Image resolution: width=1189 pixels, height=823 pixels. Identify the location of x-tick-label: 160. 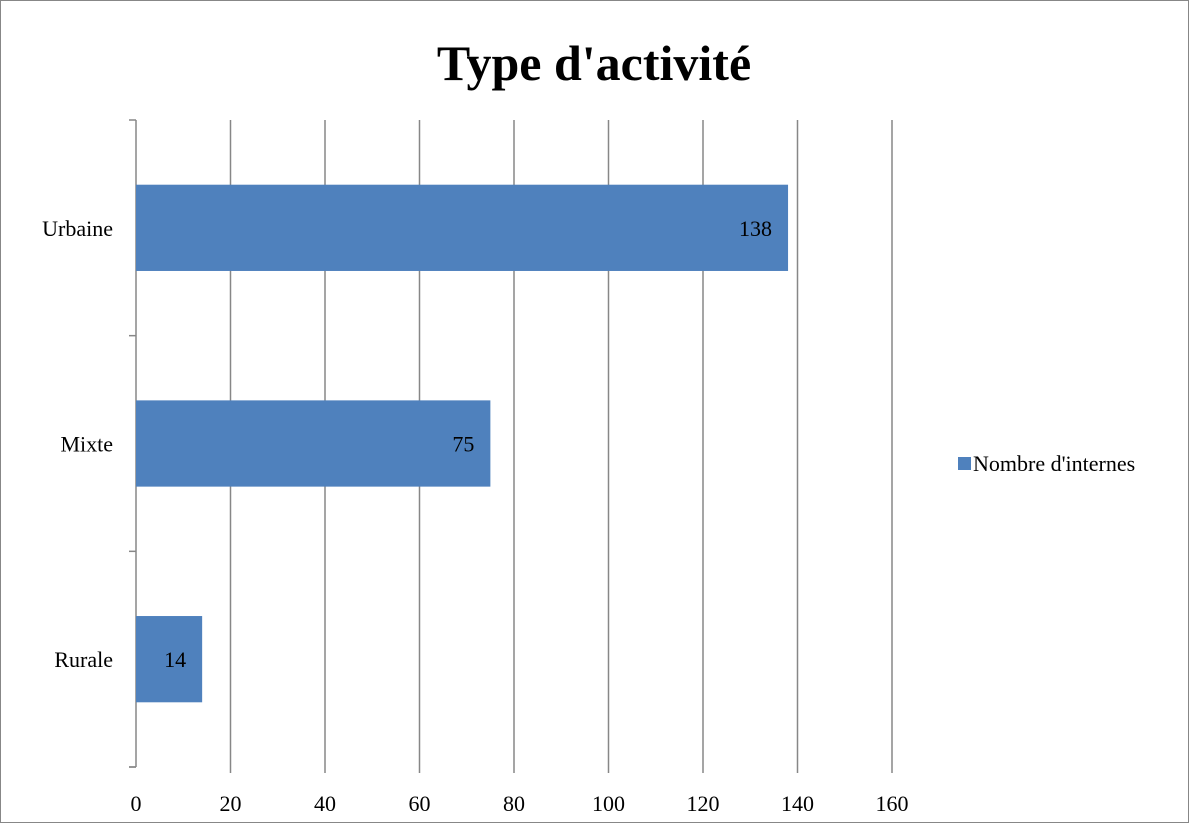
(892, 803).